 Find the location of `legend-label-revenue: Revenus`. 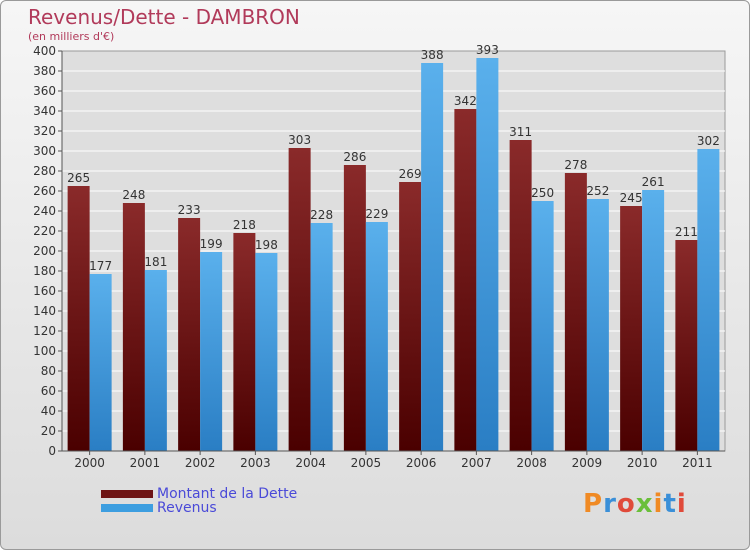

legend-label-revenue: Revenus is located at coordinates (187, 508).